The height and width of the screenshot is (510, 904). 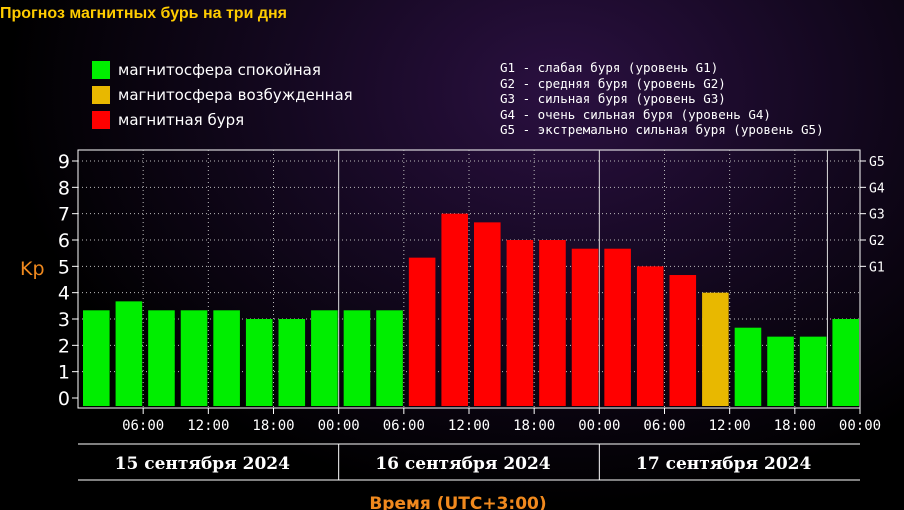 What do you see at coordinates (877, 162) in the screenshot?
I see `g-tick-label: G5` at bounding box center [877, 162].